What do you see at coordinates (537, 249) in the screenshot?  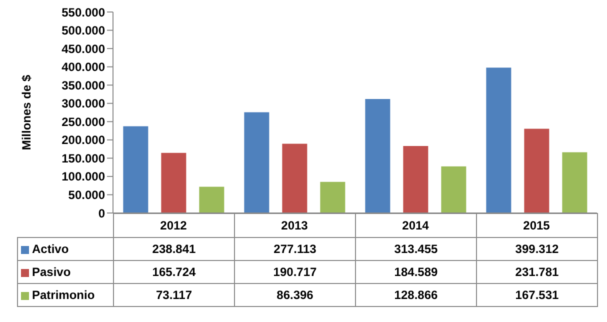 I see `data-label: 399.312` at bounding box center [537, 249].